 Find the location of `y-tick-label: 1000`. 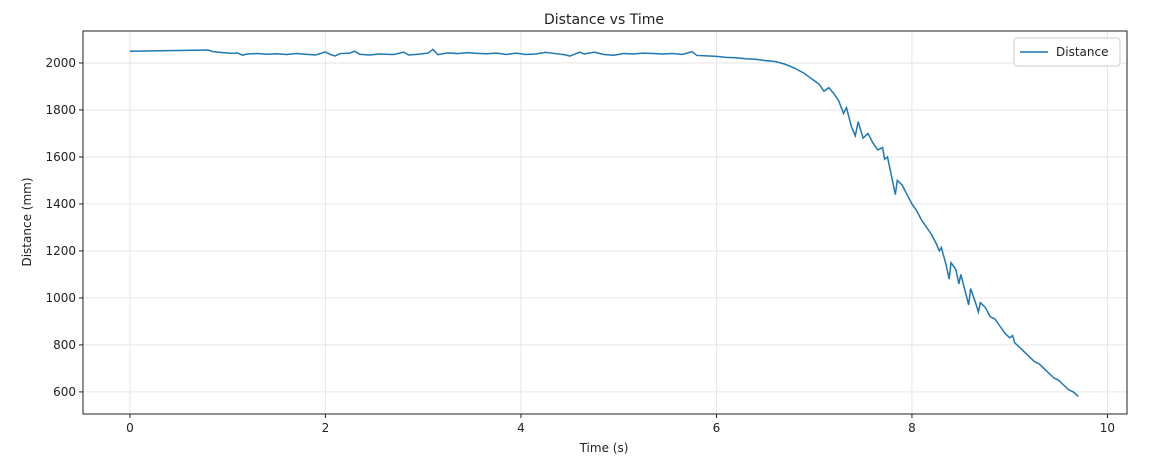

y-tick-label: 1000 is located at coordinates (60, 298).